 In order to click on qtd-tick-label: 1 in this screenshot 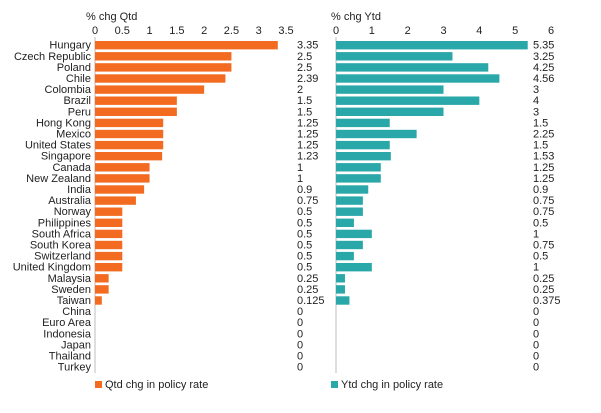, I will do `click(150, 31)`.